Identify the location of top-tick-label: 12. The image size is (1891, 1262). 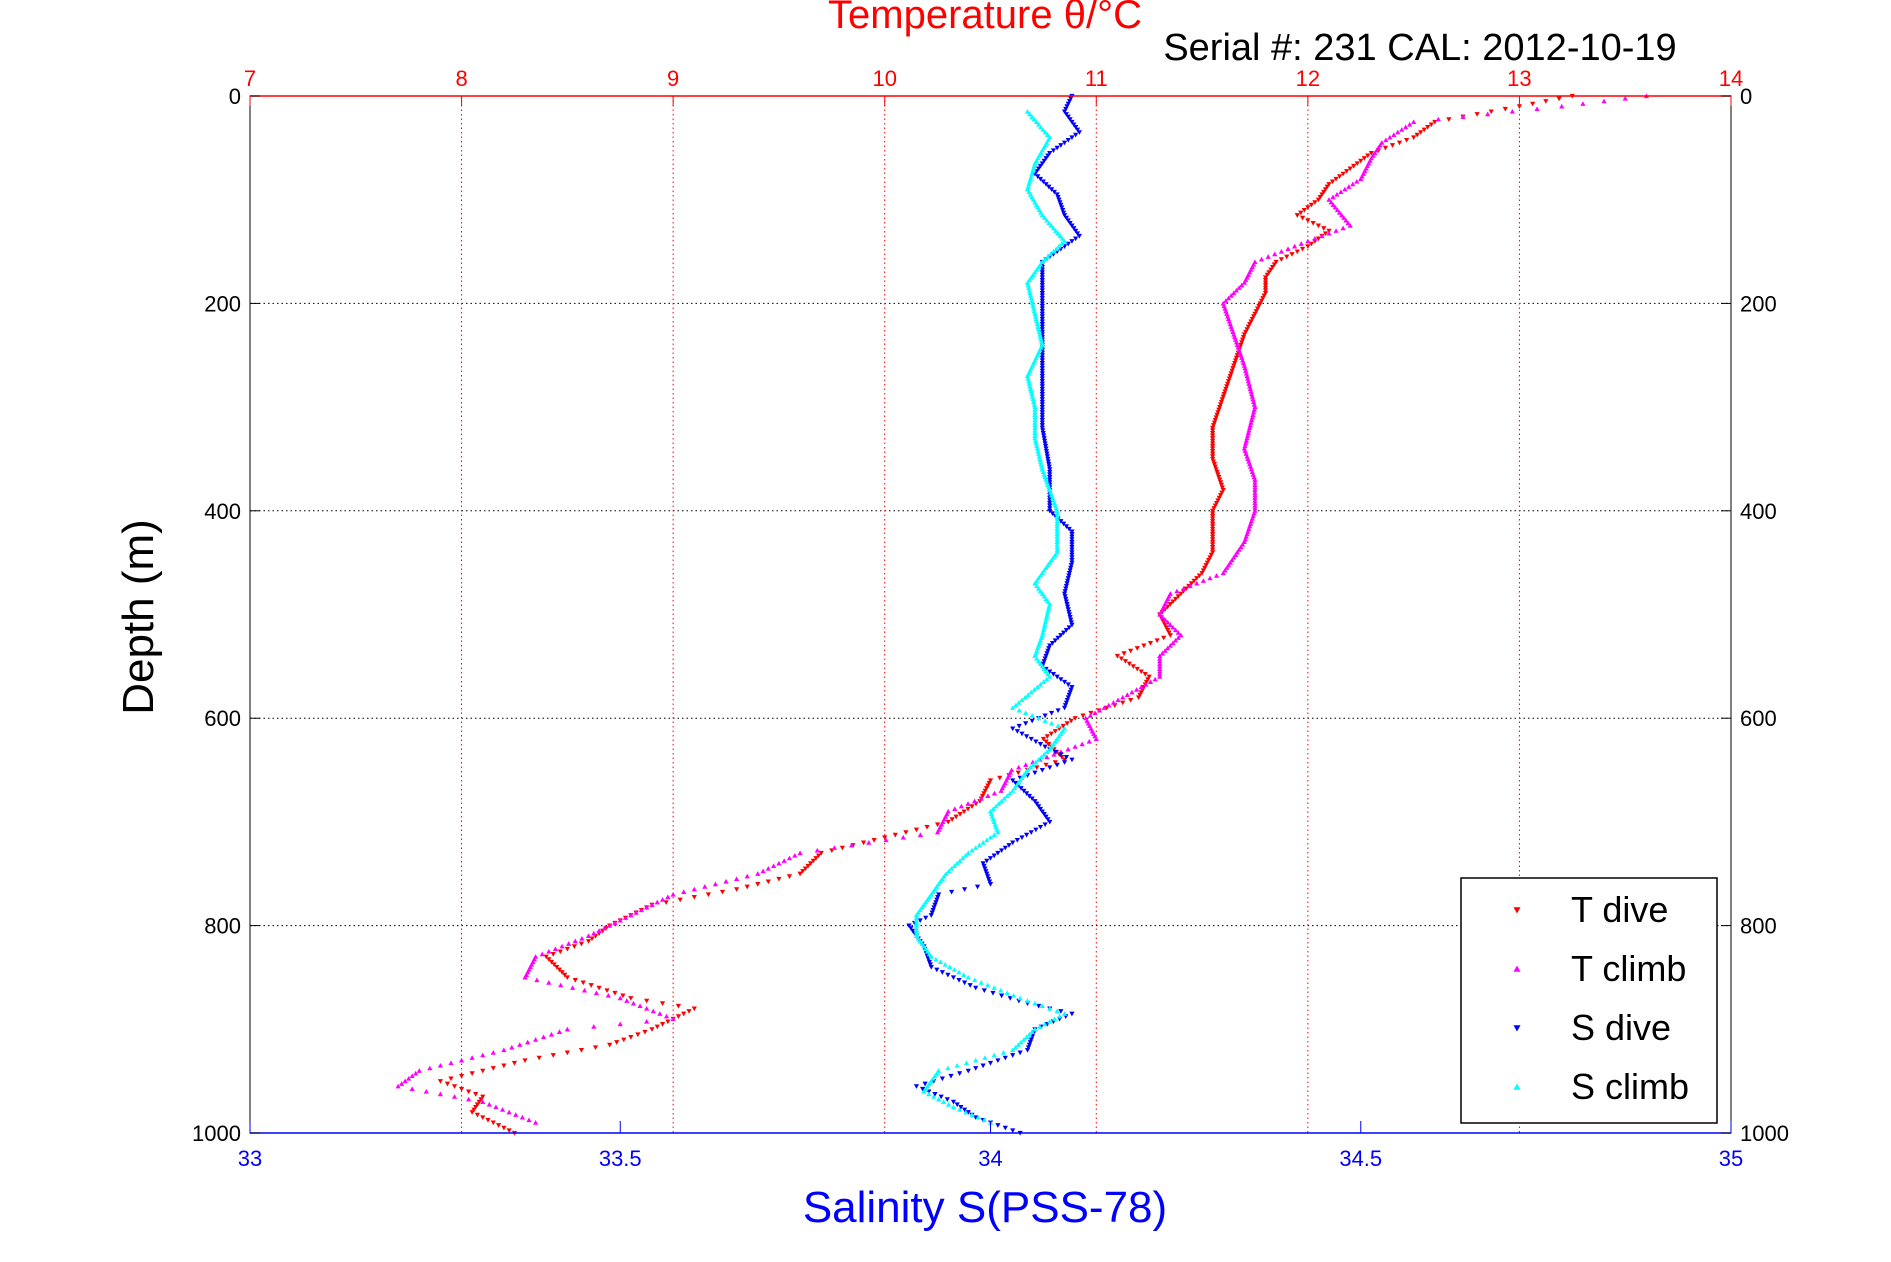
(1308, 78).